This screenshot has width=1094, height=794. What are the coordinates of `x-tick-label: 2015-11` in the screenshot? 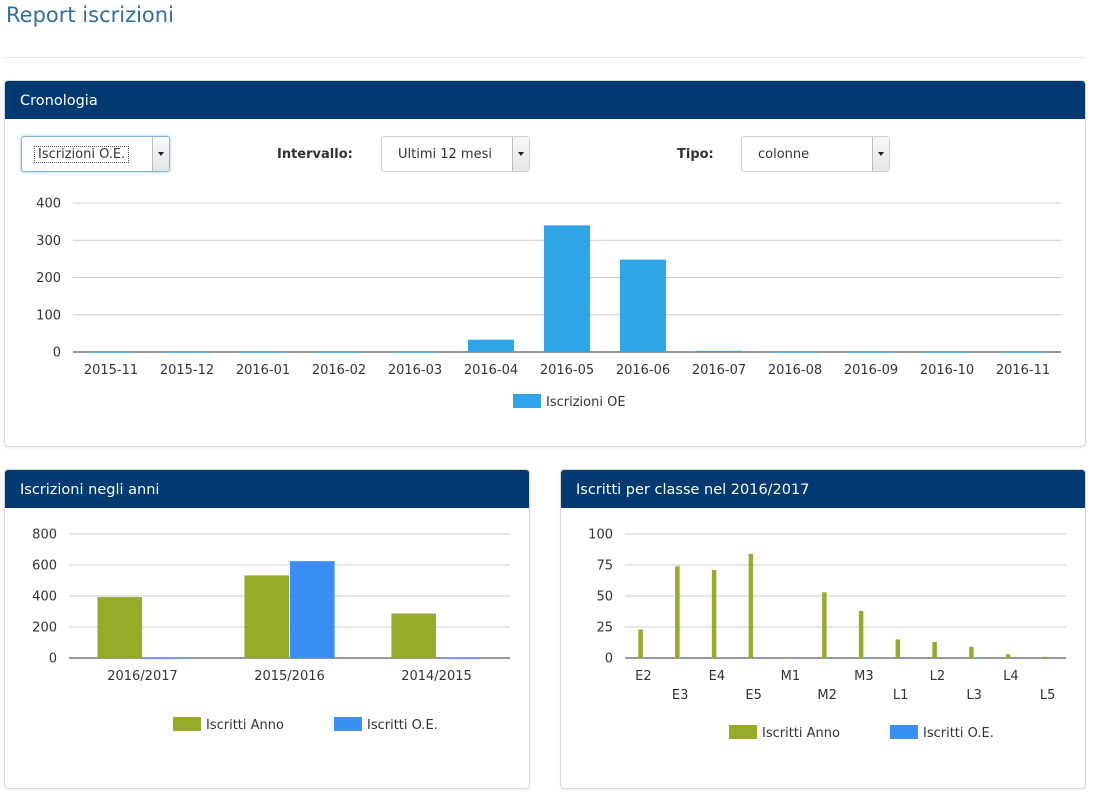 It's located at (111, 370).